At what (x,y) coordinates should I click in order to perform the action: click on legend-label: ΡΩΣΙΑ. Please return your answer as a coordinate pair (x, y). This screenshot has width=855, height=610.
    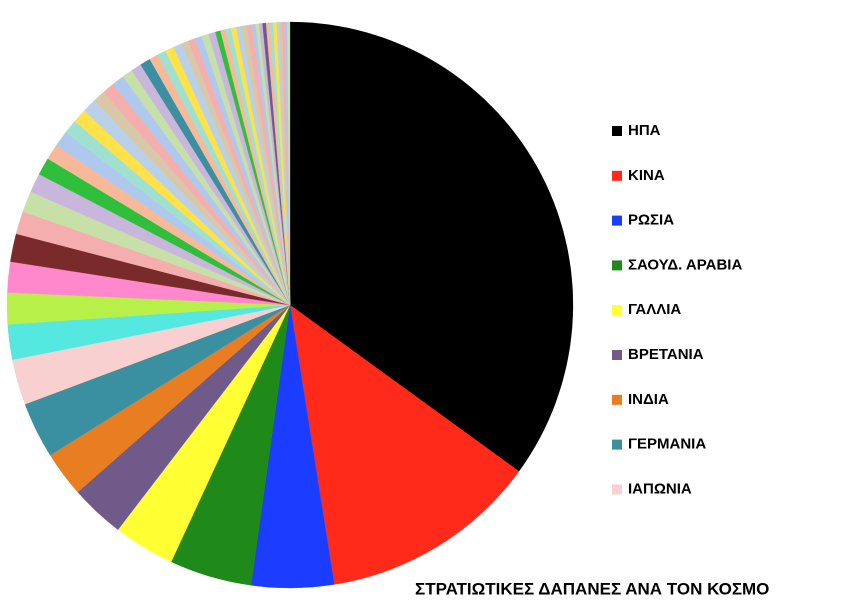
    Looking at the image, I should click on (651, 220).